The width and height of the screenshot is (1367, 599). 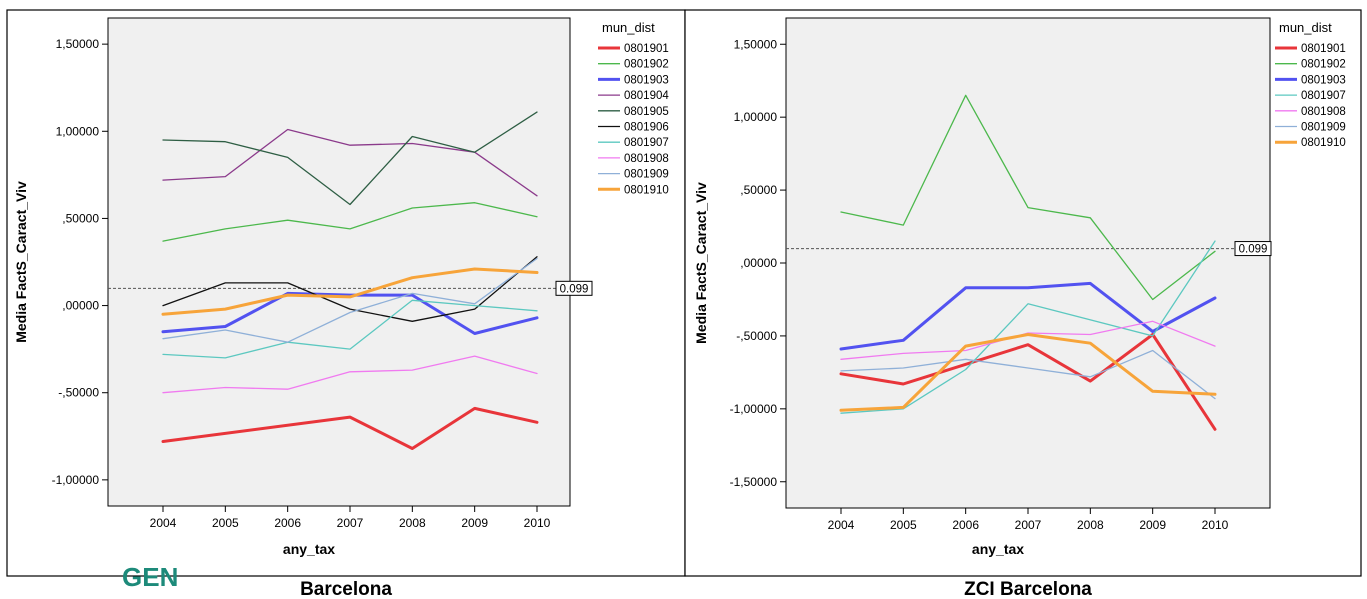 I want to click on caption-zci-barcelona: ZCI Barcelona, so click(x=1028, y=589).